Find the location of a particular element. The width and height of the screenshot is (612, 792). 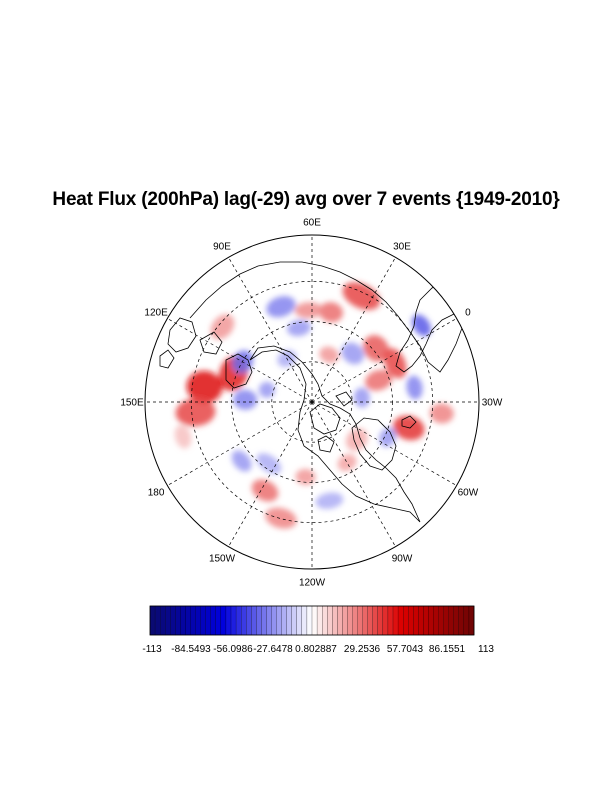

colorbar-frame is located at coordinates (312, 620).